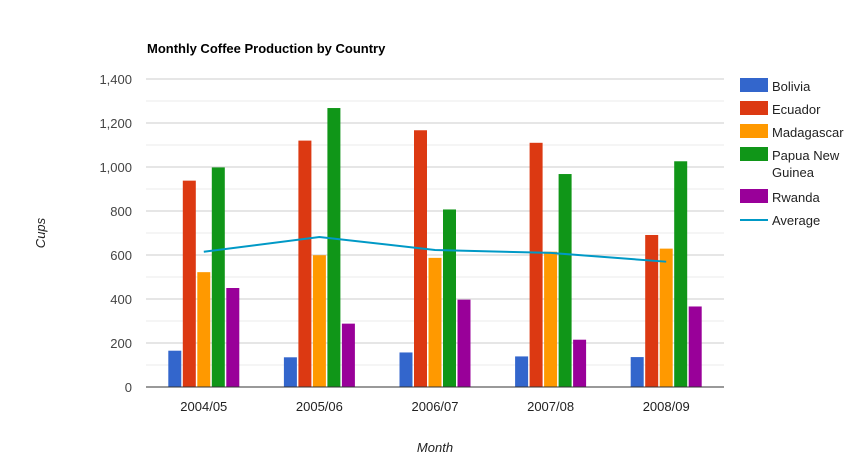  I want to click on x-tick-label: 2005/06, so click(319, 406).